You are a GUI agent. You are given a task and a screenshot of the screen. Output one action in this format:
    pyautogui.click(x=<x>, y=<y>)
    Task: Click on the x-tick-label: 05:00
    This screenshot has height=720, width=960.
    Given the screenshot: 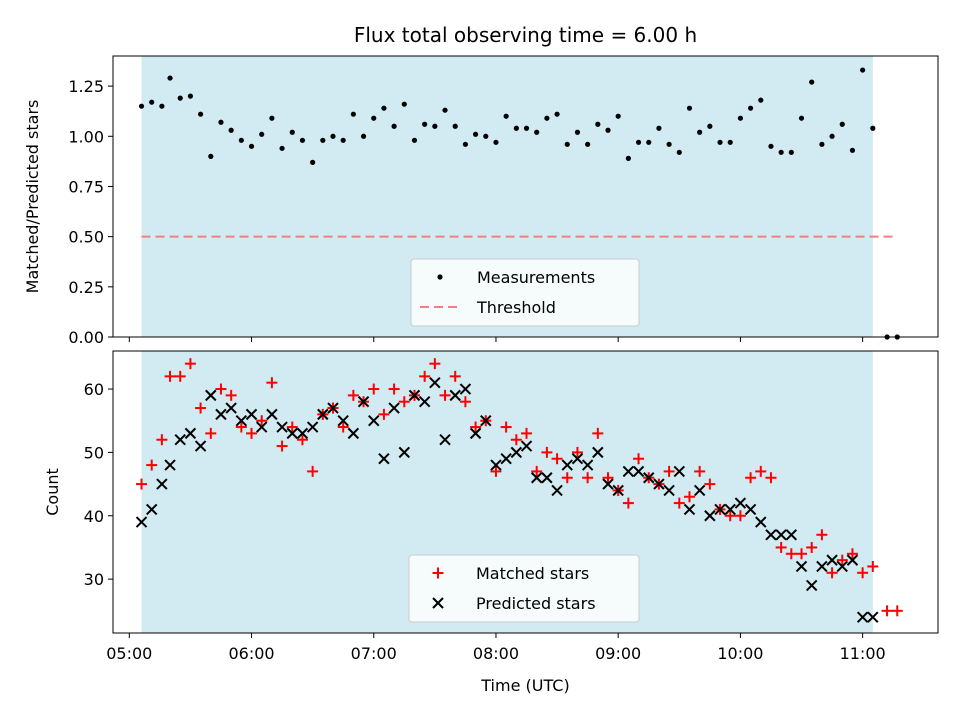 What is the action you would take?
    pyautogui.click(x=129, y=653)
    